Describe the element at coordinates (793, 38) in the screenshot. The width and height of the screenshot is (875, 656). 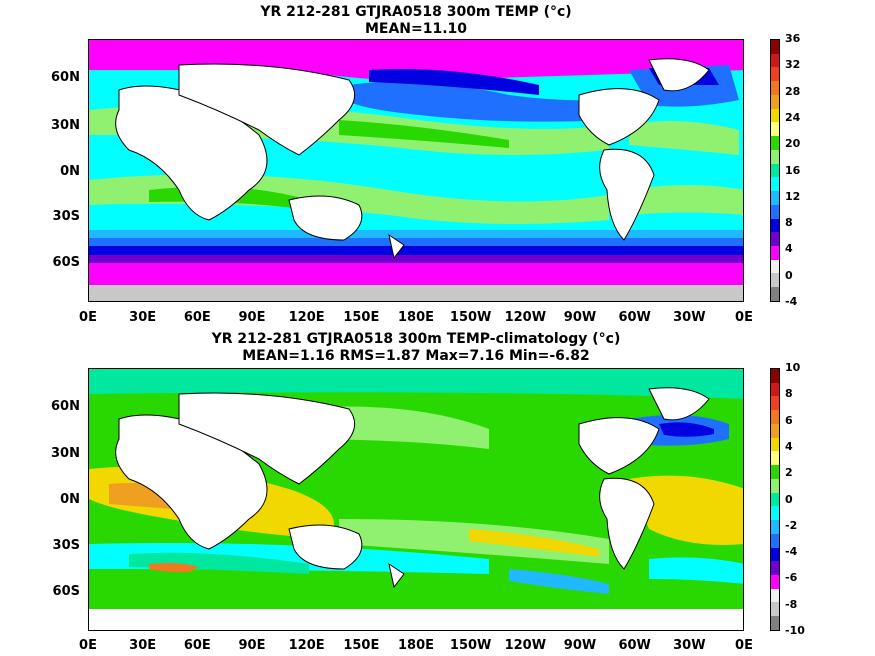
I see `top-colorbar-label: 36` at that location.